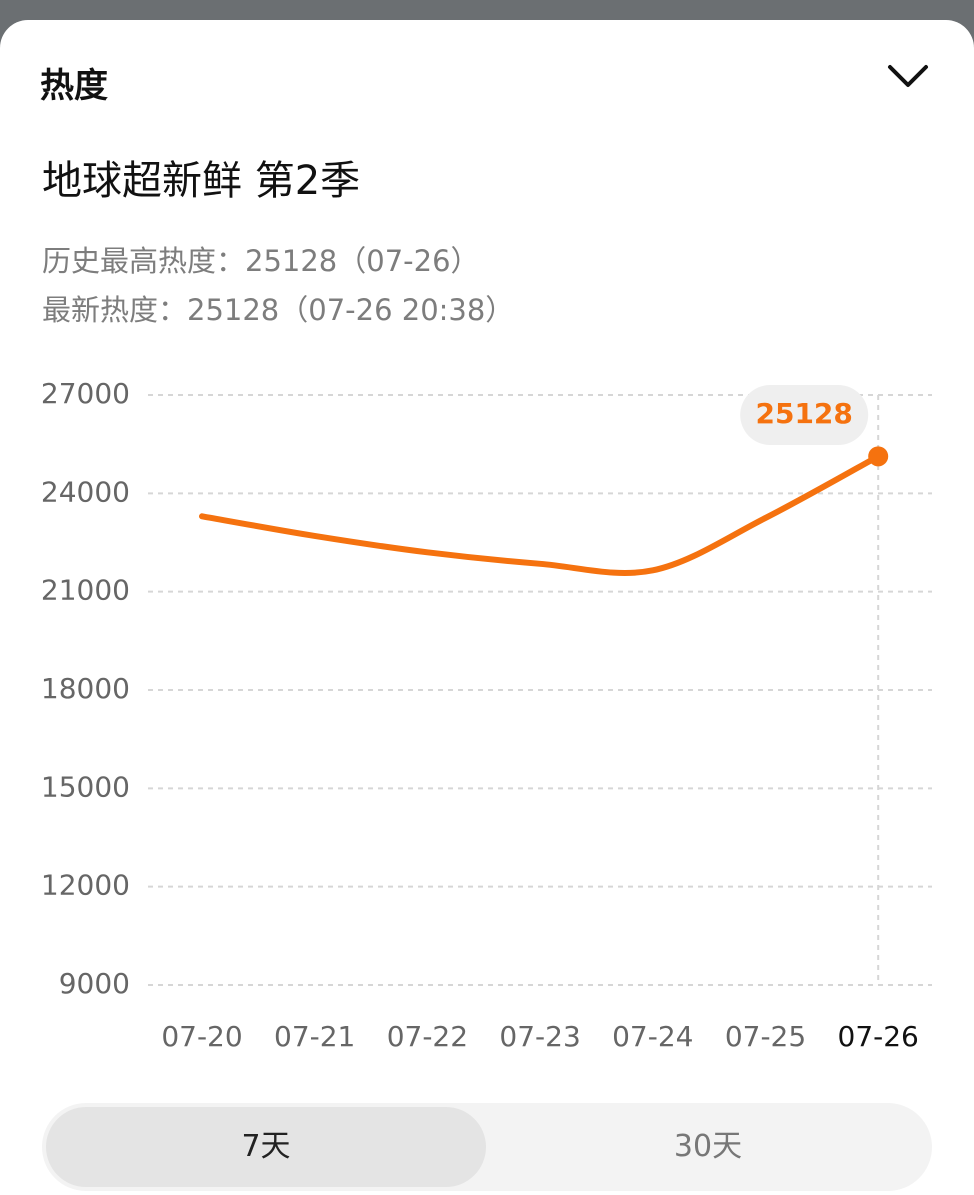 This screenshot has width=974, height=1195. I want to click on collapse-icon, so click(908, 76).